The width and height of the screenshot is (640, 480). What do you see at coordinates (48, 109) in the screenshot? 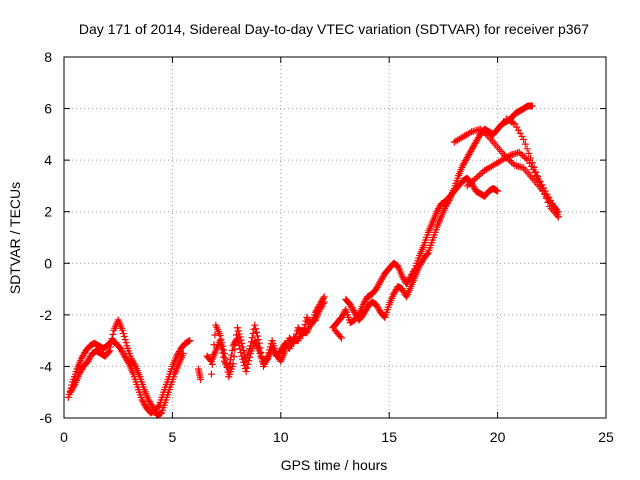
I see `y-tick-label: 6` at bounding box center [48, 109].